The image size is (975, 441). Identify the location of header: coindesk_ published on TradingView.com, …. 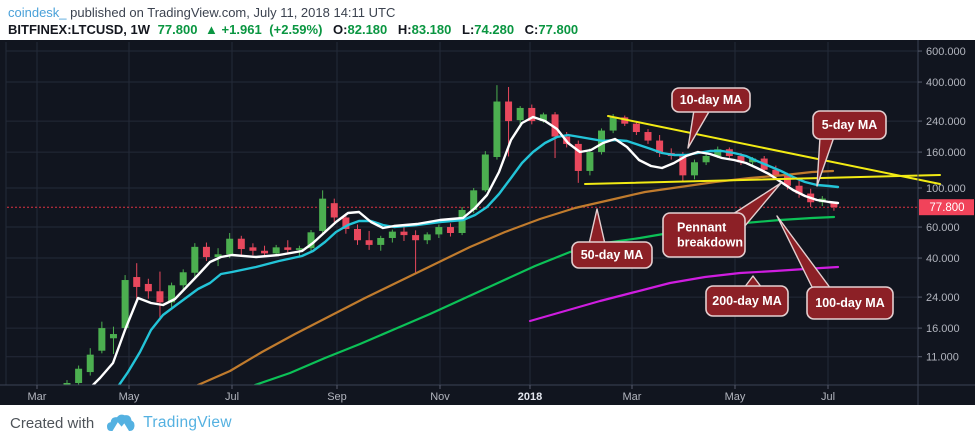
(487, 20).